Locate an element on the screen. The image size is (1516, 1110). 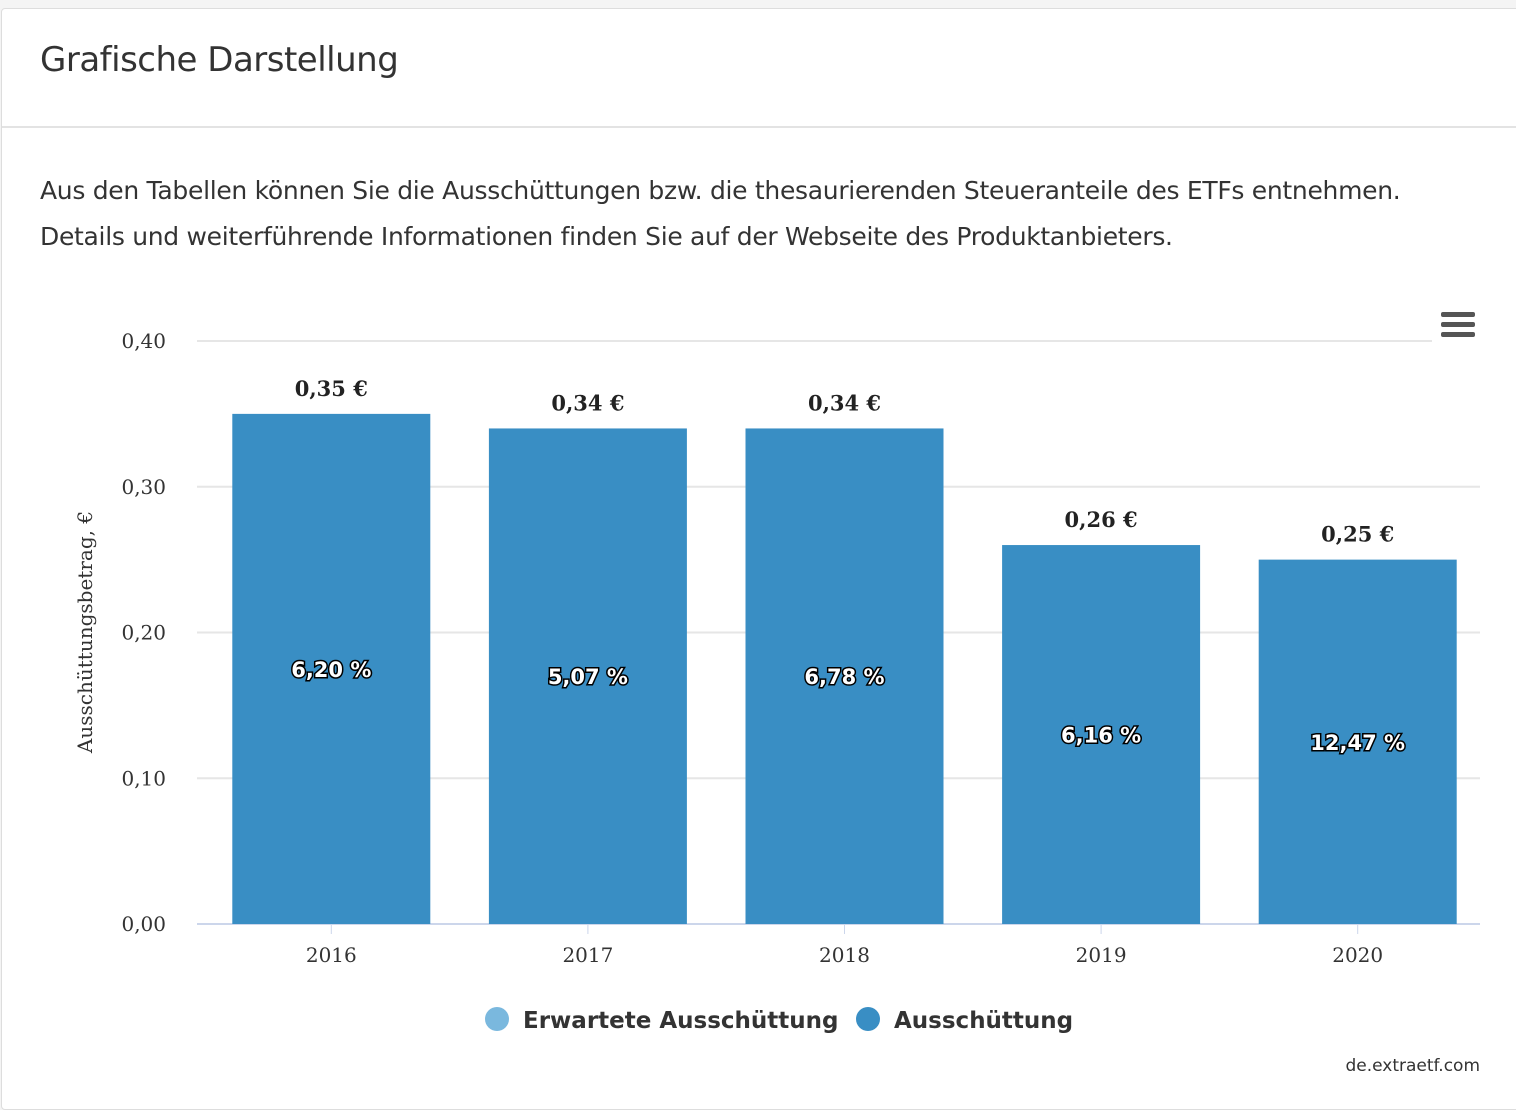
percent-label: 12,47 % is located at coordinates (1357, 743).